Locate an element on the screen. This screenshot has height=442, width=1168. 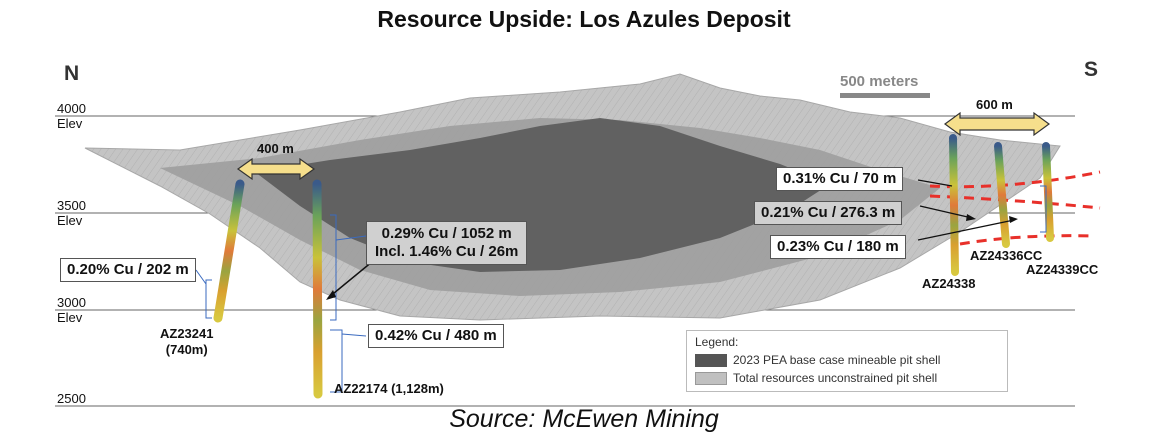
width-arrow-600m is located at coordinates (997, 124).